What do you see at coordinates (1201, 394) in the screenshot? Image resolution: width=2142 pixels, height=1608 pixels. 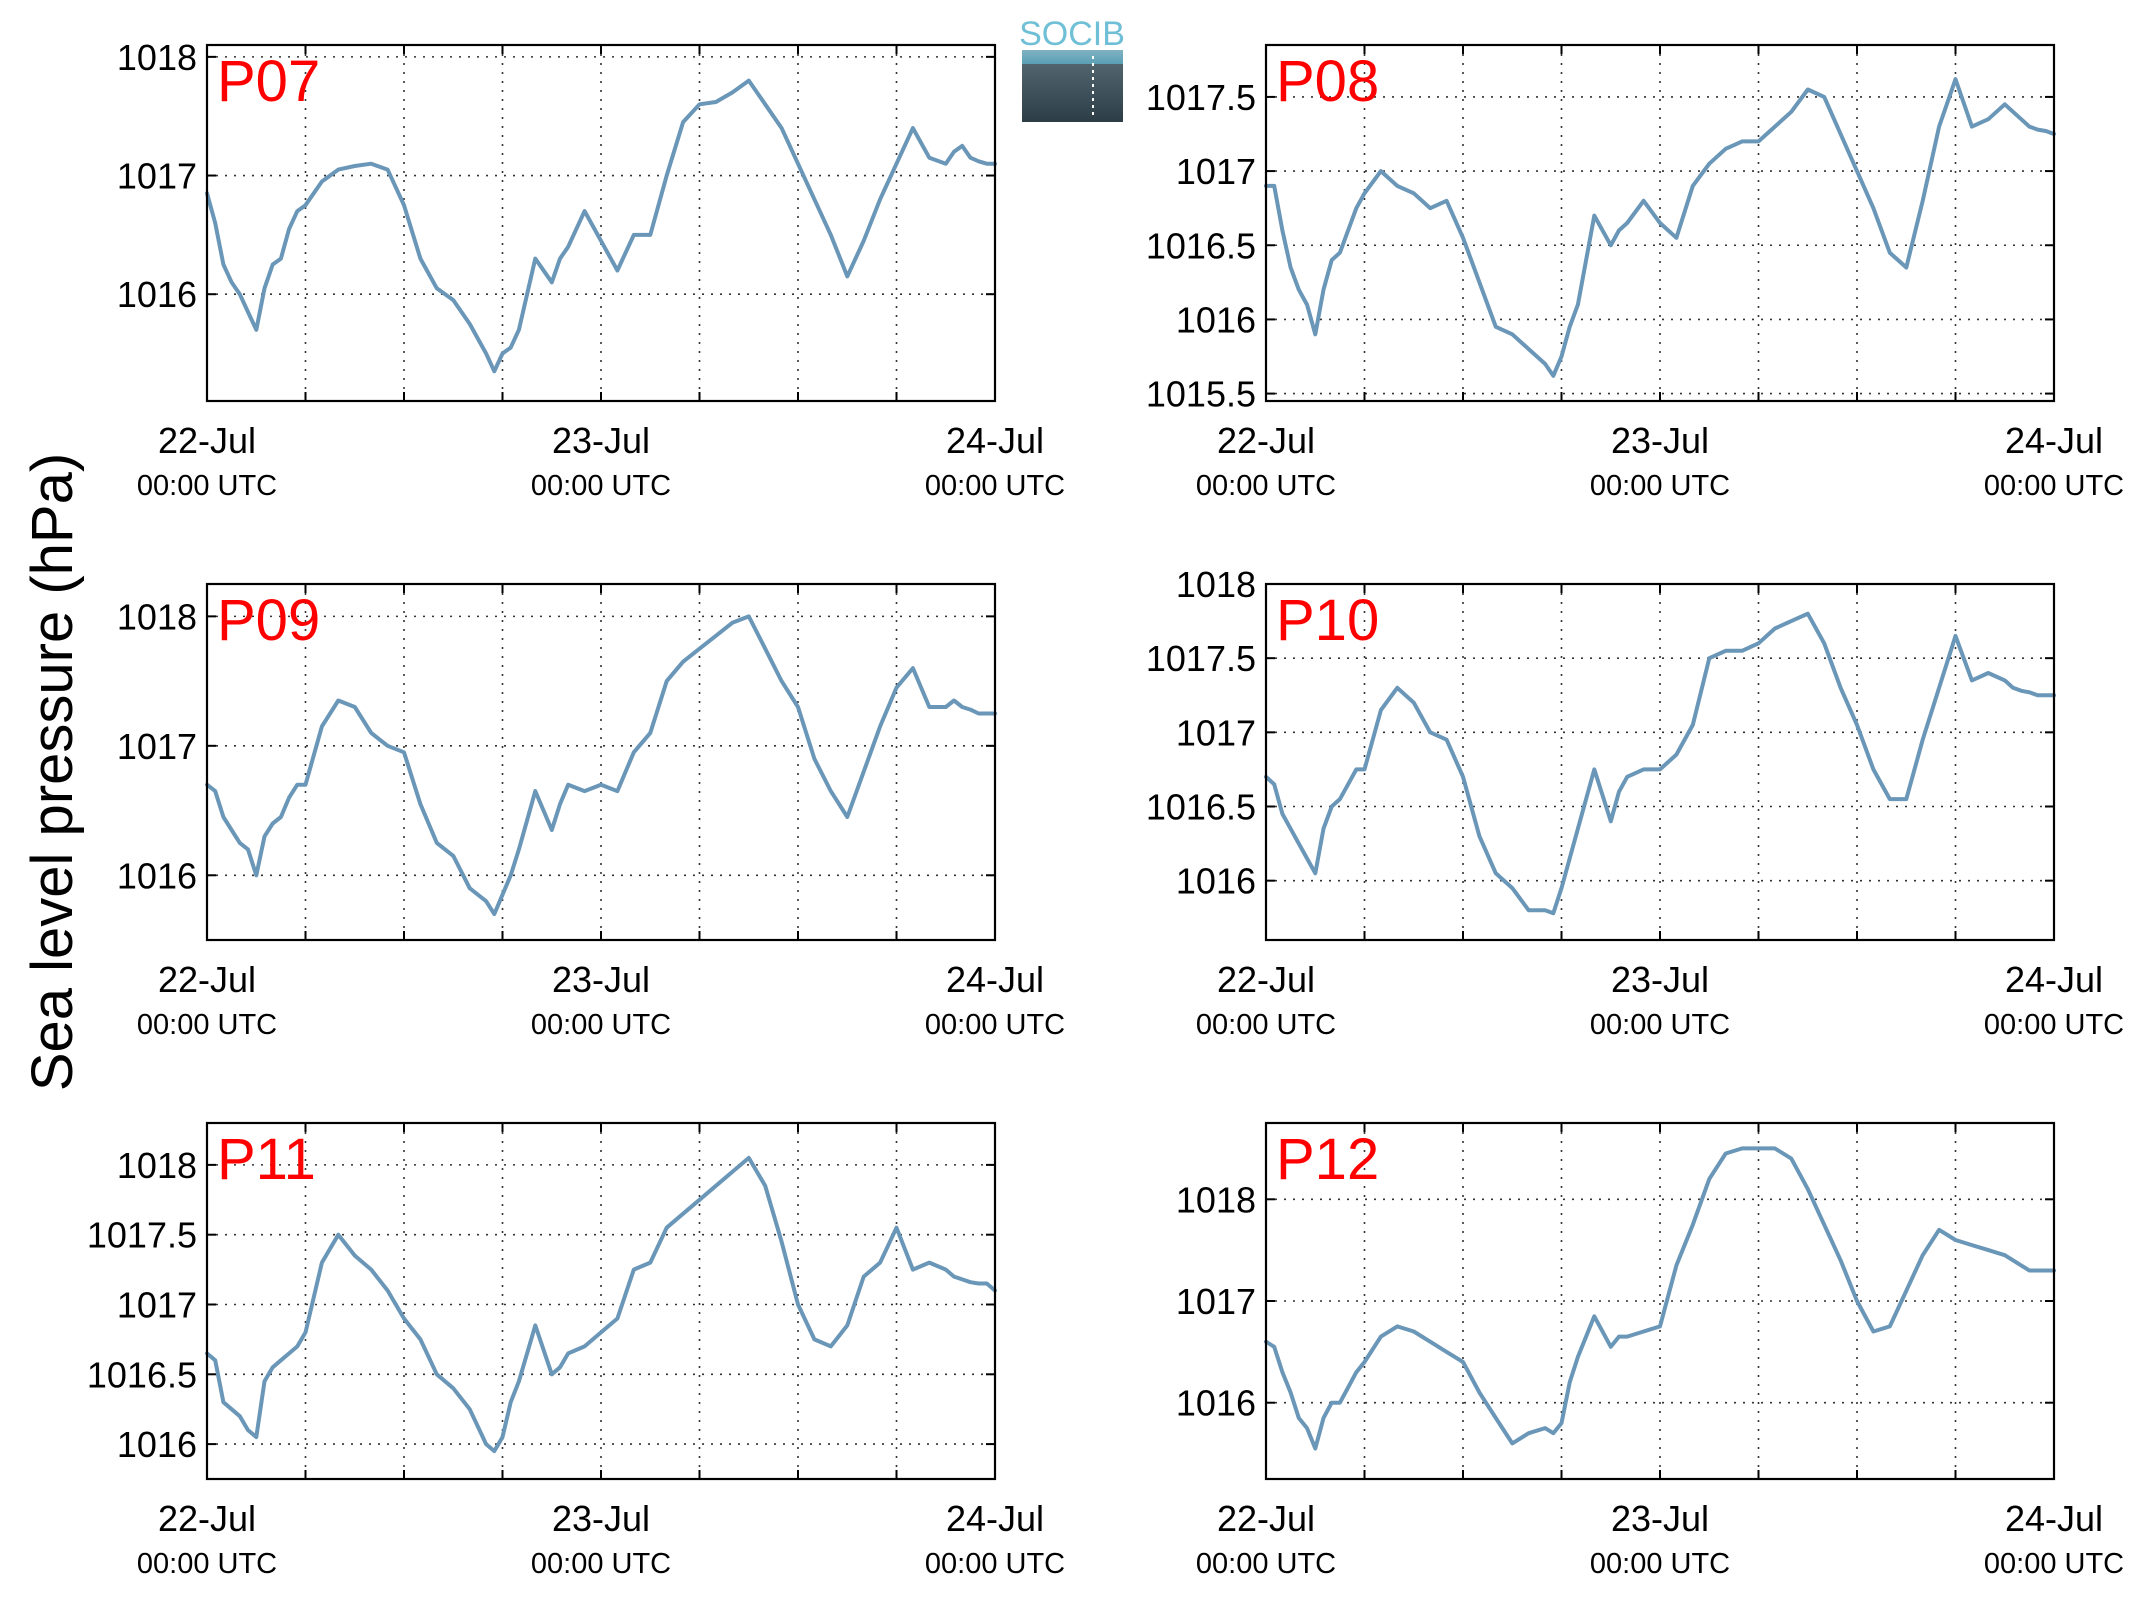 I see `y-tick-label: 1015.5` at bounding box center [1201, 394].